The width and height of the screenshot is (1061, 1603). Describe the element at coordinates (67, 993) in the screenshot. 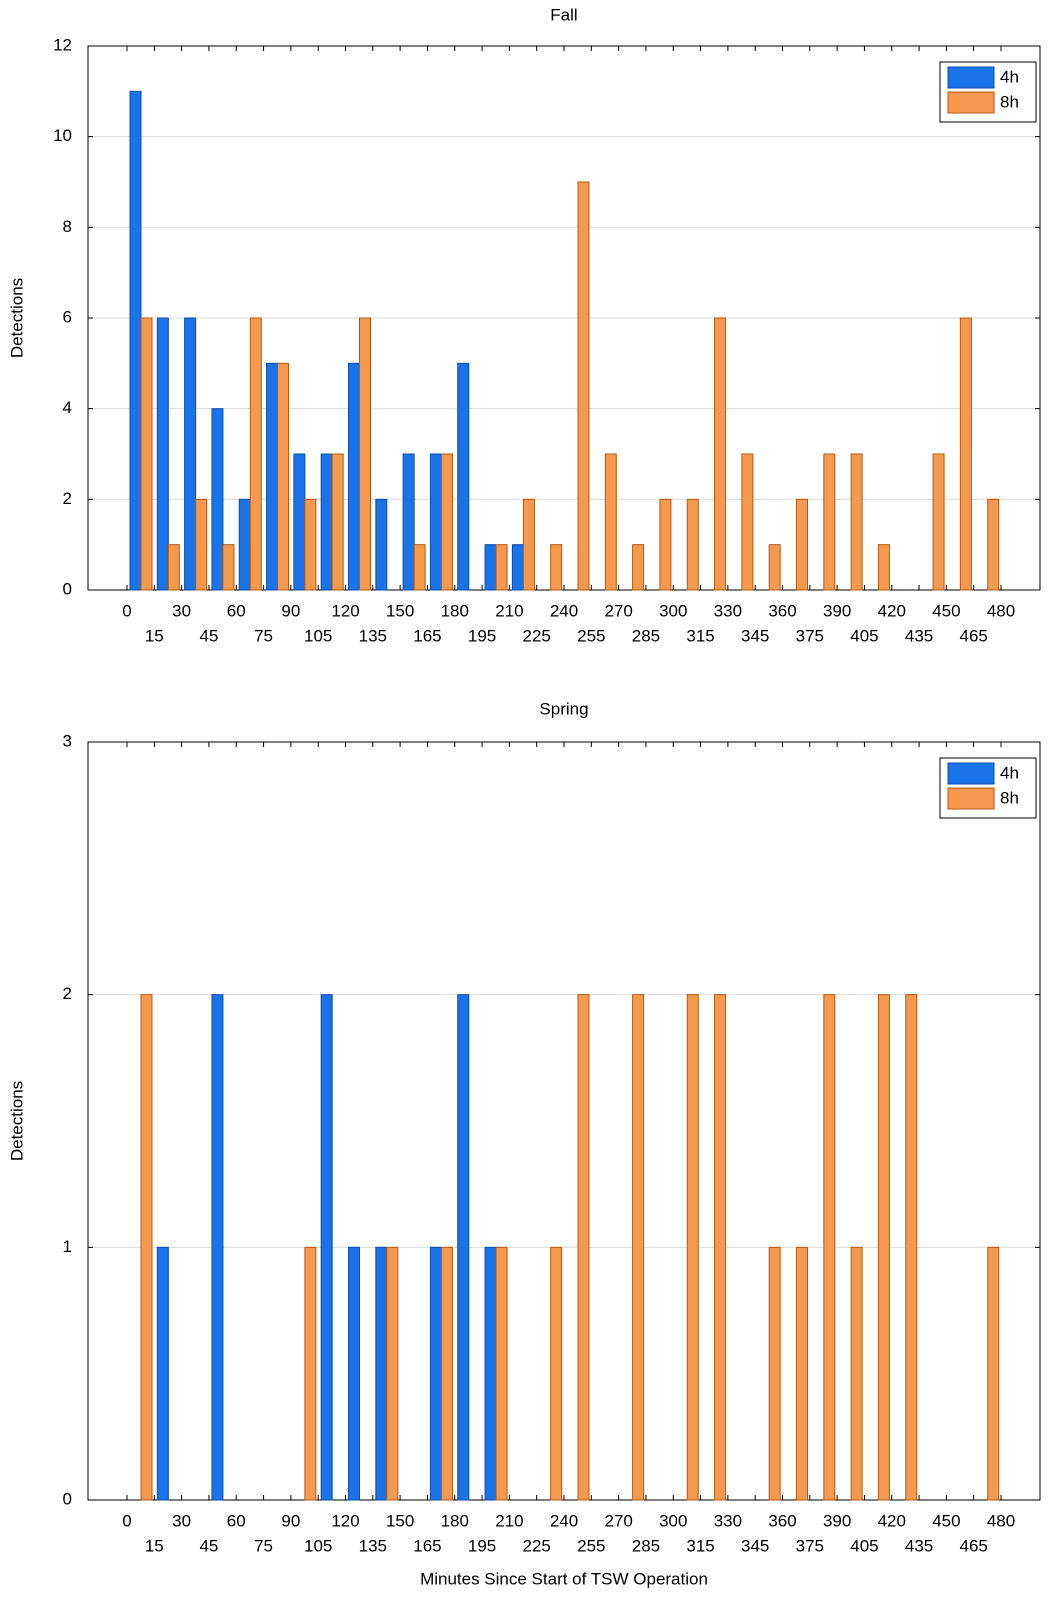

I see `y-tick-label: 2` at that location.